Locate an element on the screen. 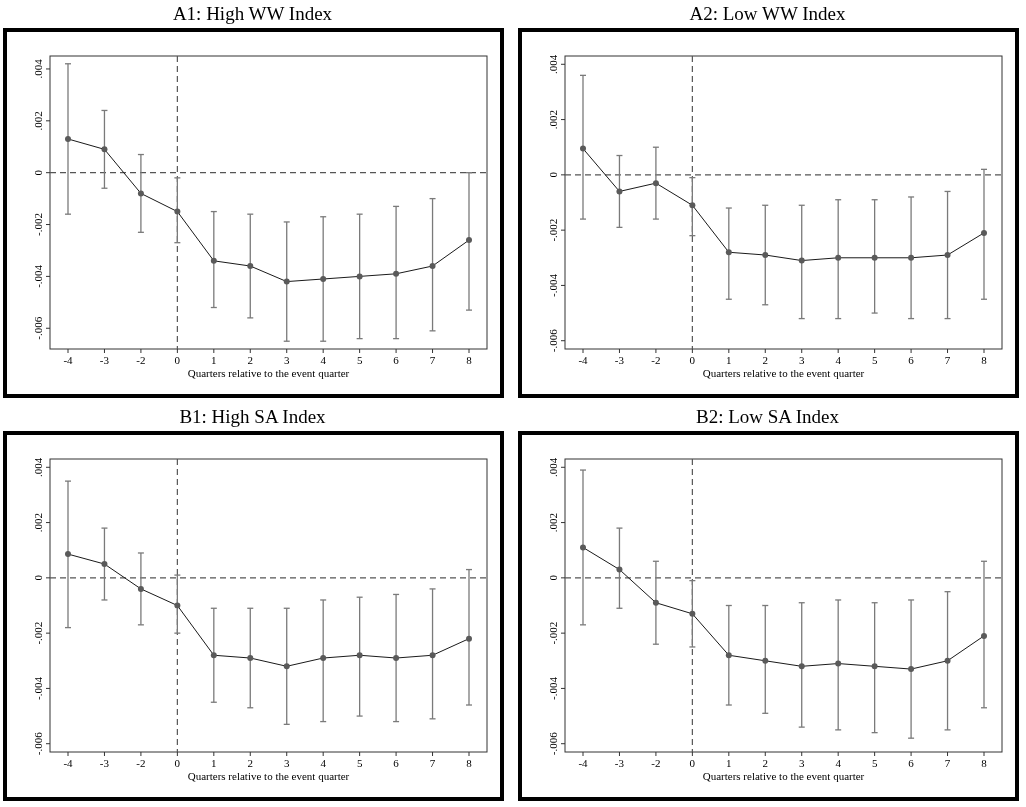  chart-title: A2: Low WW Index is located at coordinates (767, 13).